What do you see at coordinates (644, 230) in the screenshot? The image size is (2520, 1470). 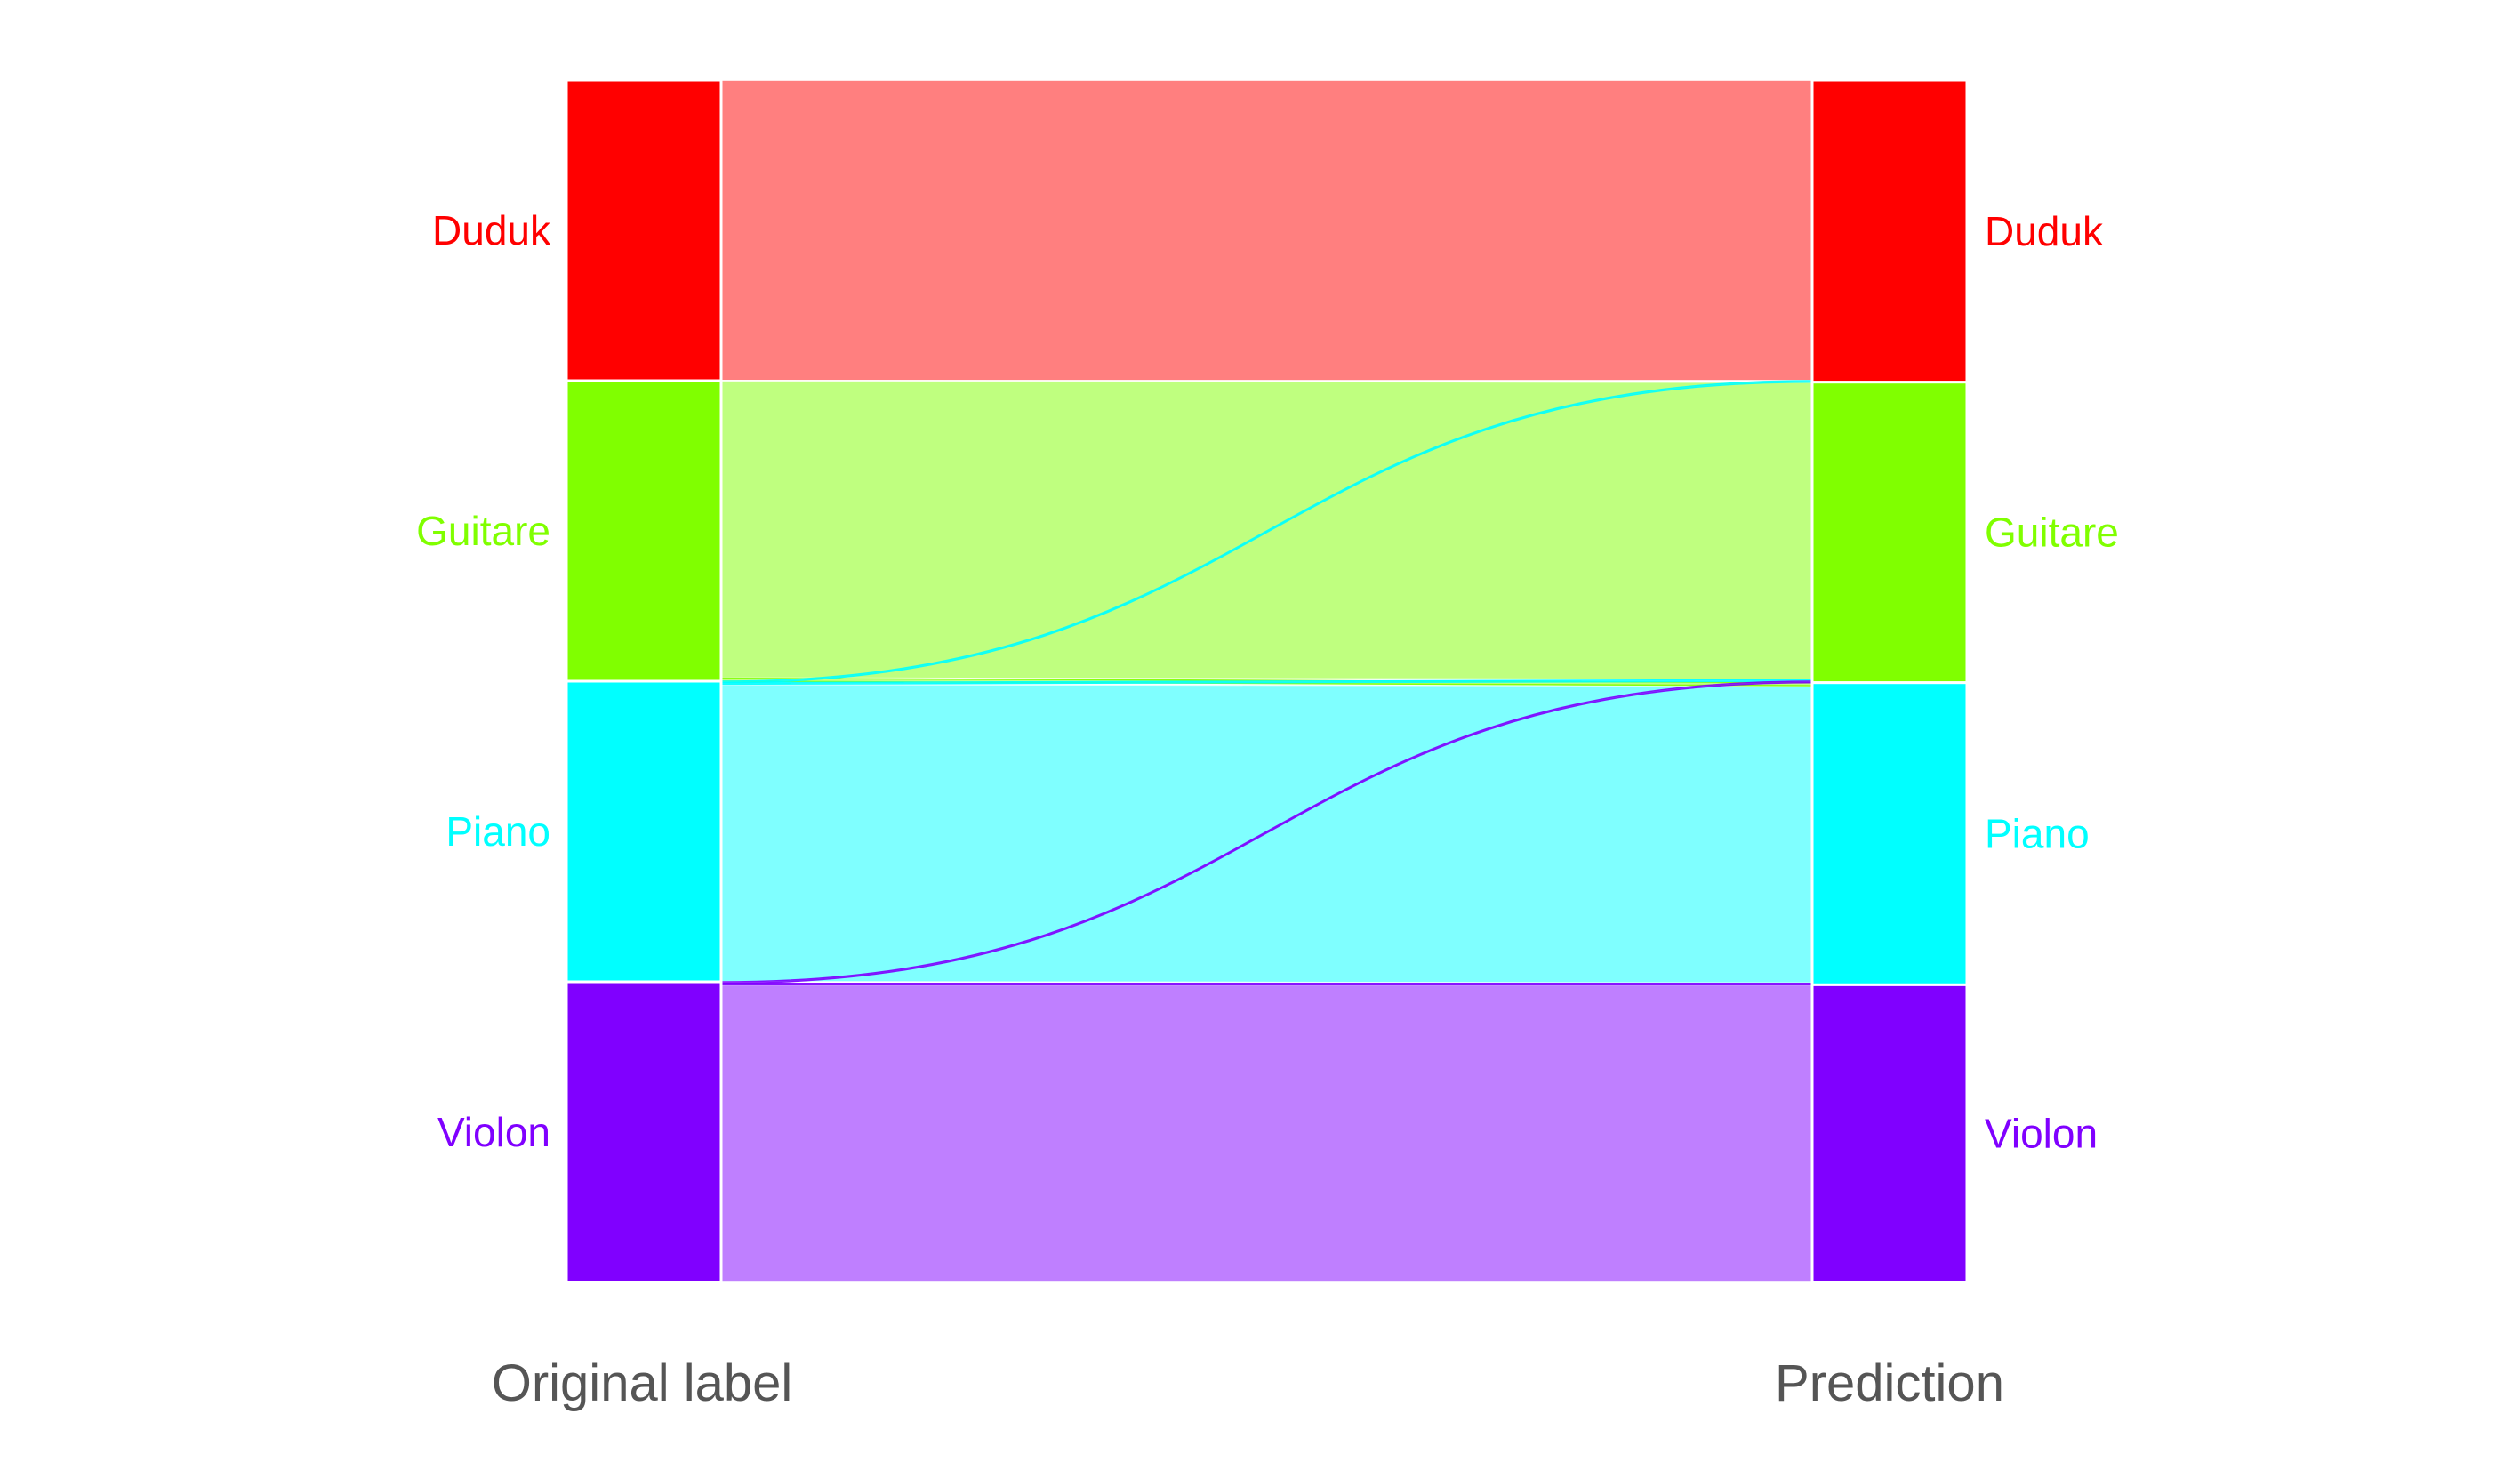 I see `left-stratum-duduk` at bounding box center [644, 230].